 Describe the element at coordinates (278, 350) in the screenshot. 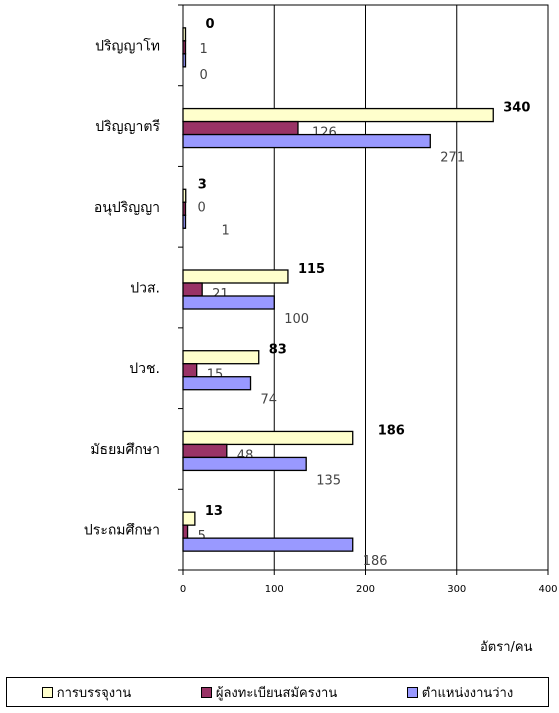

I see `data-label-4-0: 83` at that location.